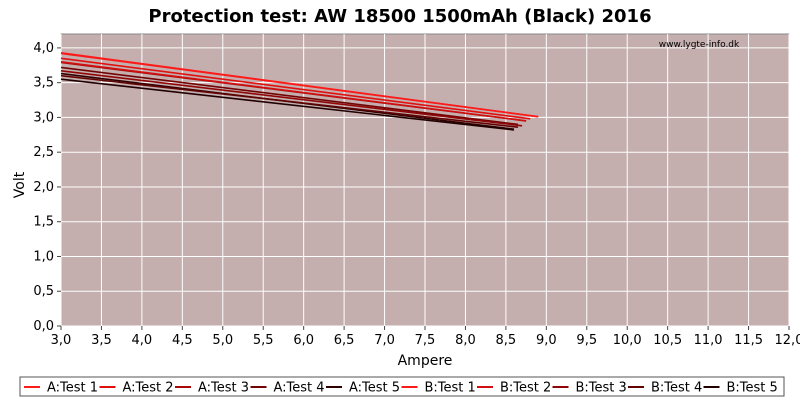 This screenshot has width=800, height=400. What do you see at coordinates (601, 388) in the screenshot?
I see `legend-label: B:Test 3` at bounding box center [601, 388].